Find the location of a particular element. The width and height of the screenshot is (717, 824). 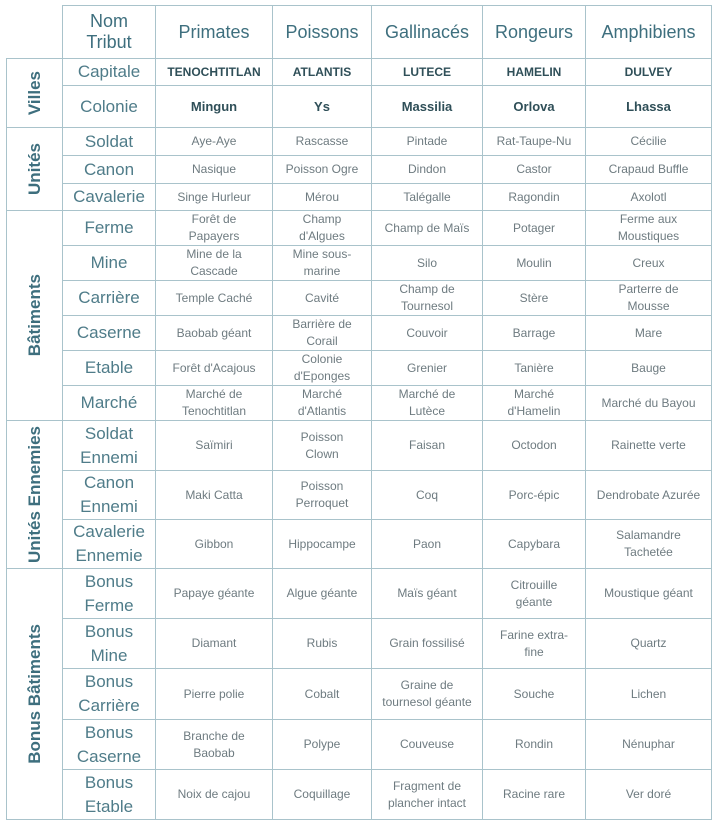

table-cell: Porc-épic is located at coordinates (534, 495).